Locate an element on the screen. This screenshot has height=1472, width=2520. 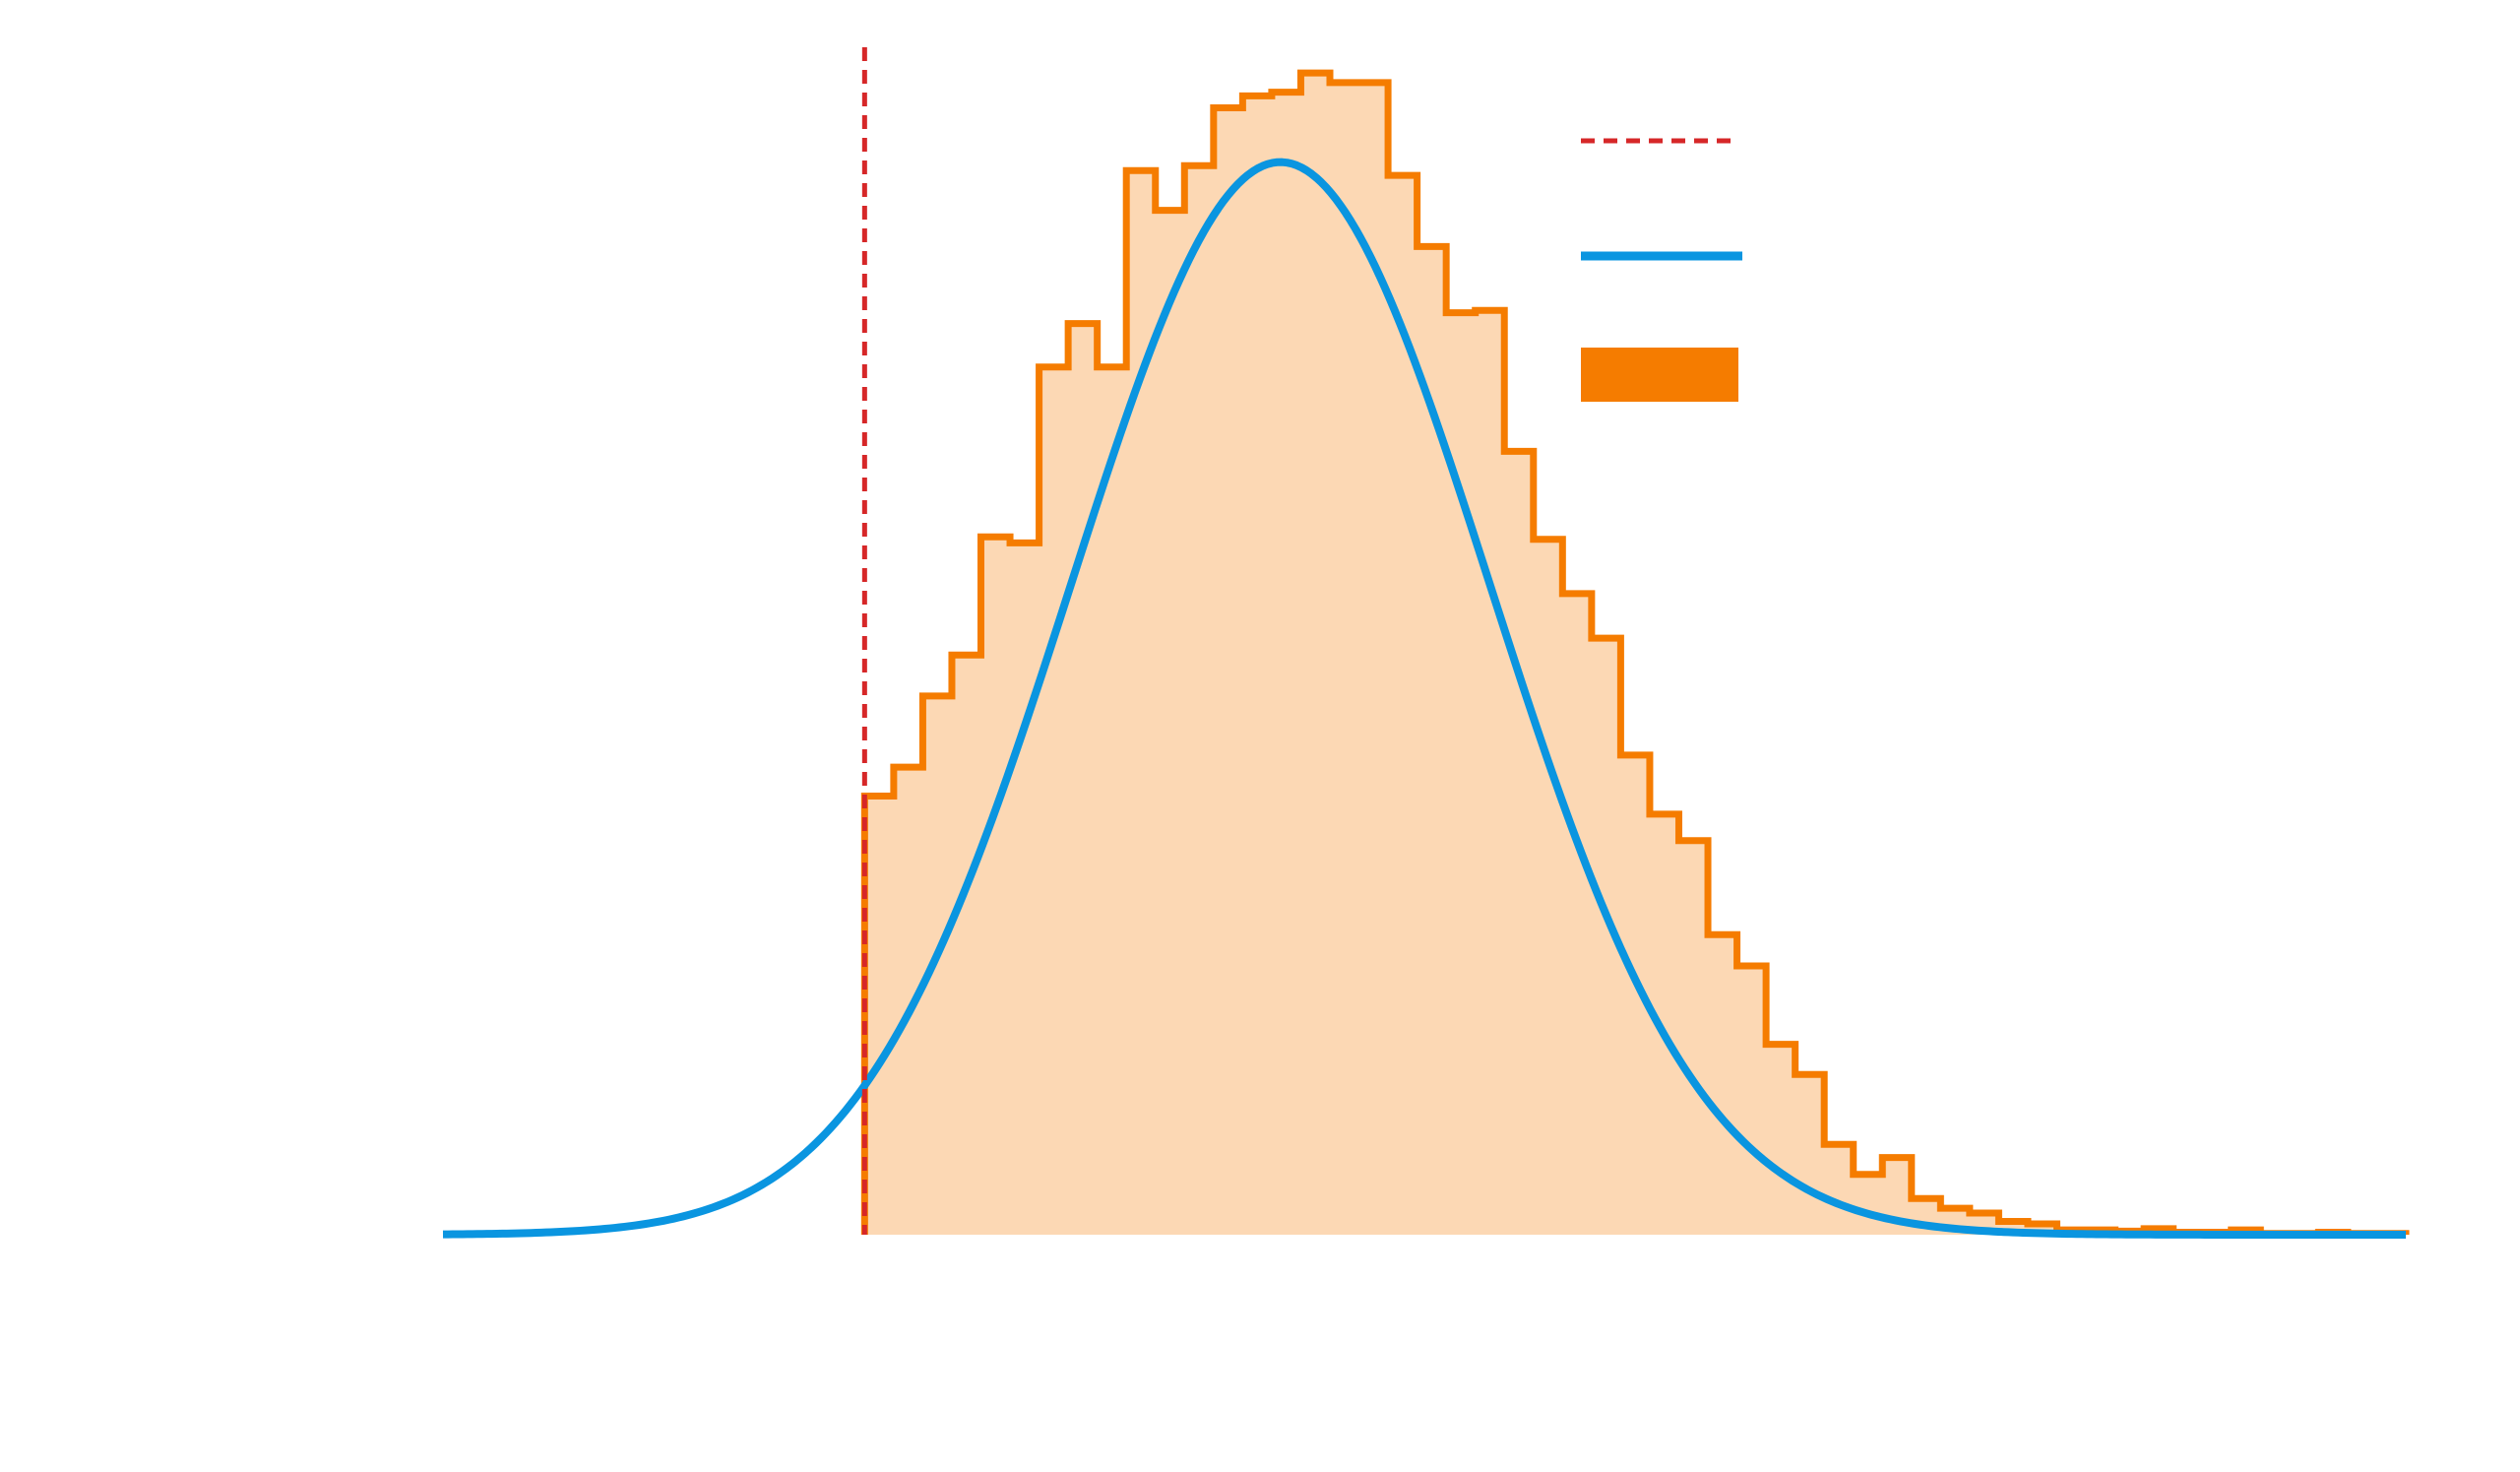
legend-marker-histogram is located at coordinates (1659, 375).